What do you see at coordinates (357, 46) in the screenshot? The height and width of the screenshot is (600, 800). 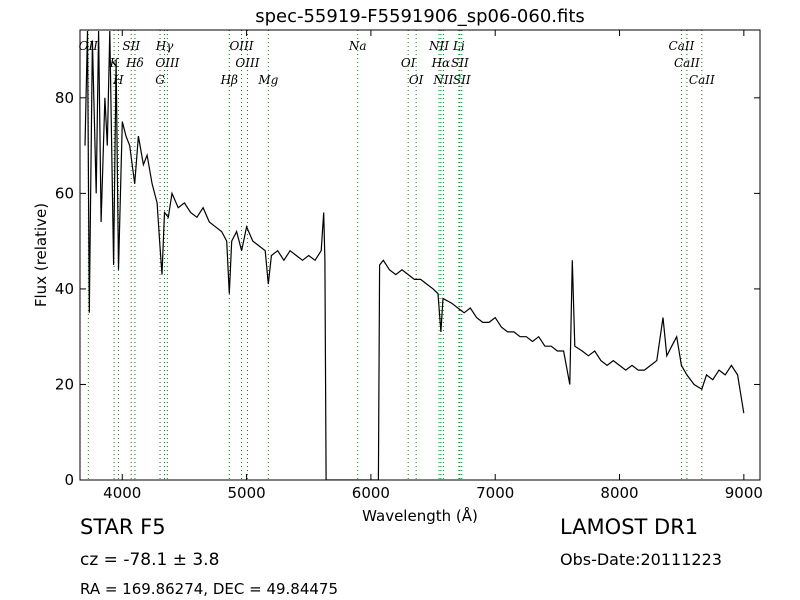 I see `spectral-line-label: Na` at bounding box center [357, 46].